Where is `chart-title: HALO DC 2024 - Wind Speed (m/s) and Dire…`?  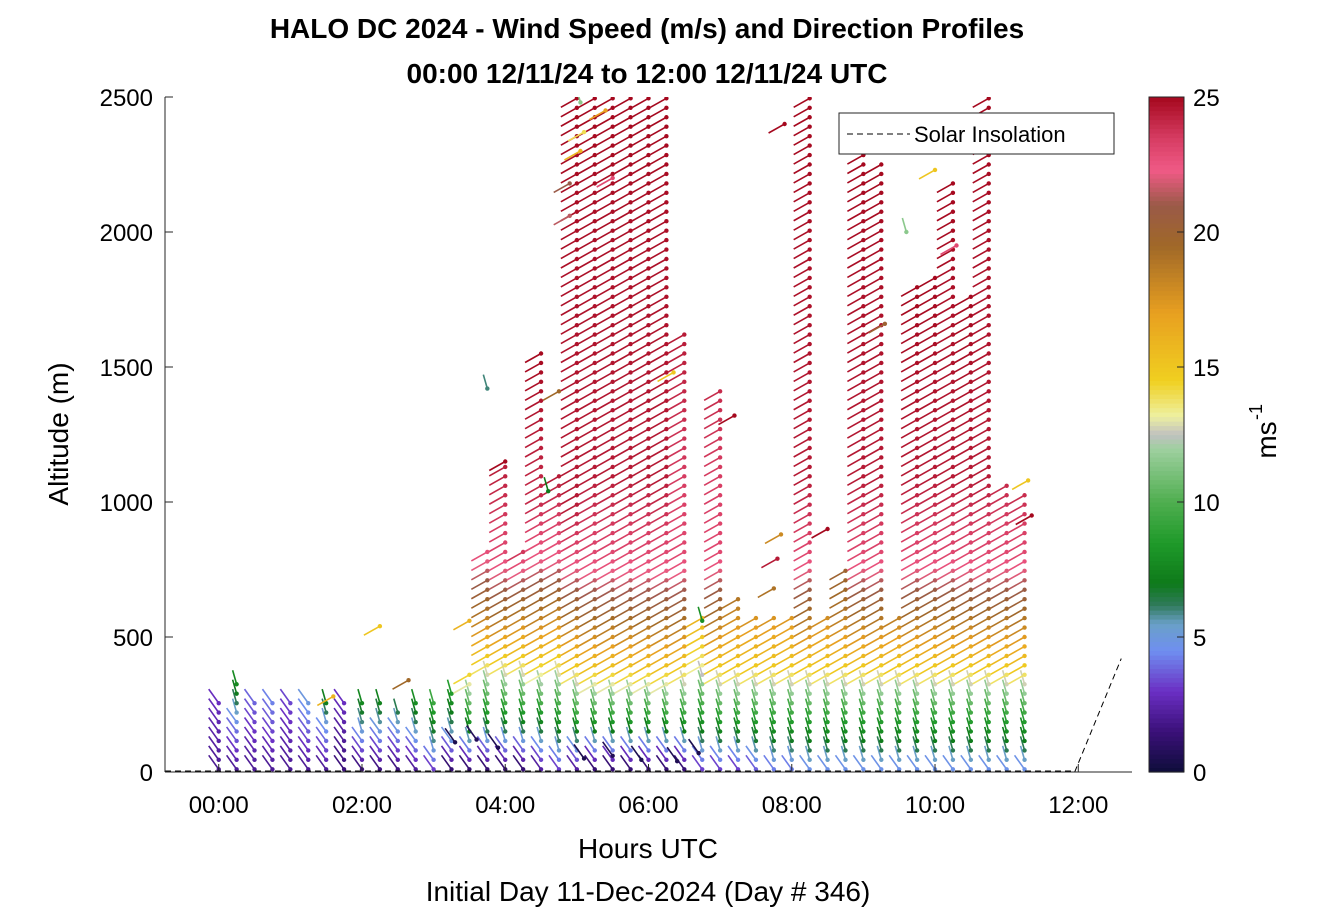 chart-title: HALO DC 2024 - Wind Speed (m/s) and Dire… is located at coordinates (647, 28).